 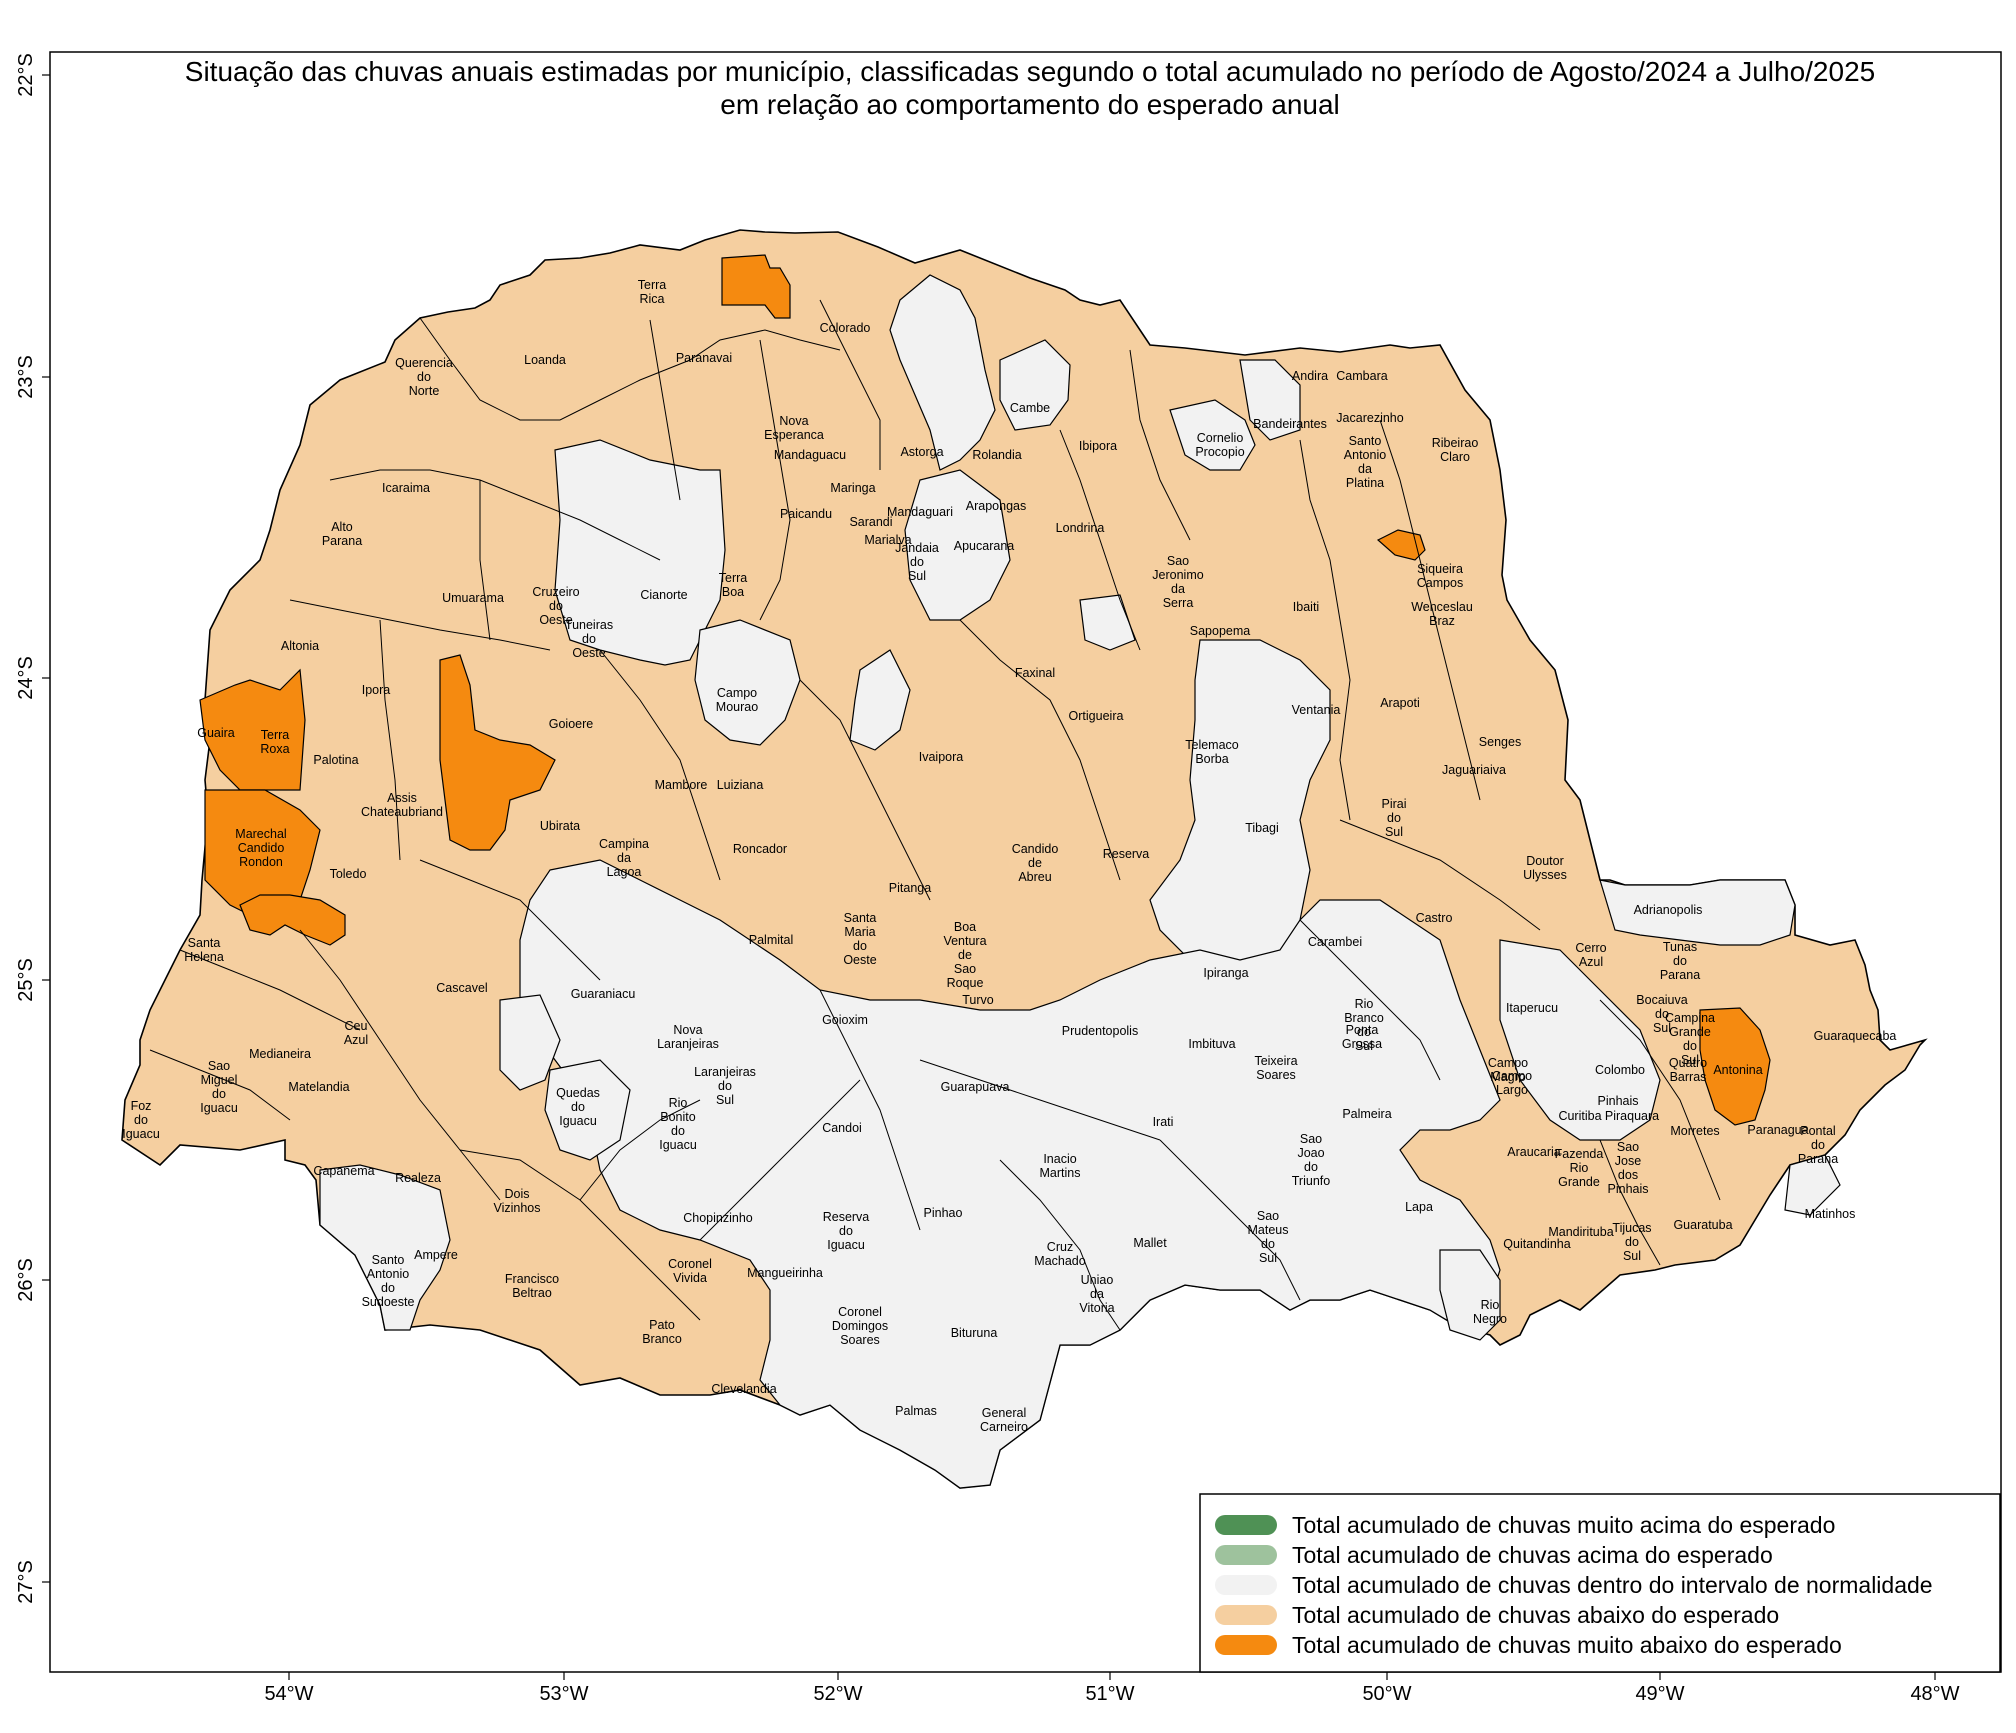 What do you see at coordinates (1934, 1694) in the screenshot?
I see `x-tick-label: 48°W` at bounding box center [1934, 1694].